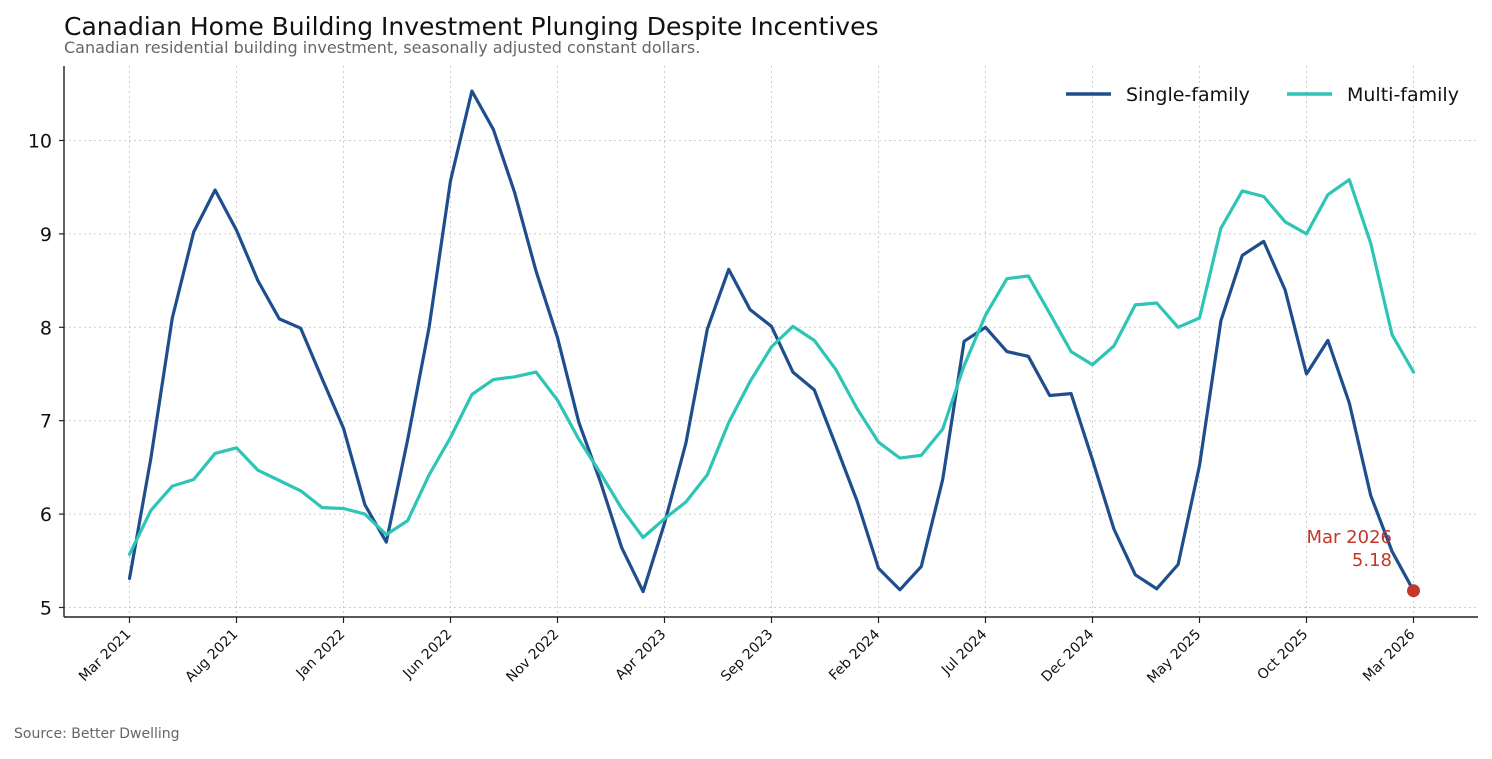 The width and height of the screenshot is (1492, 759). Describe the element at coordinates (964, 652) in the screenshot. I see `x-tick-label: Jul 2024` at that location.